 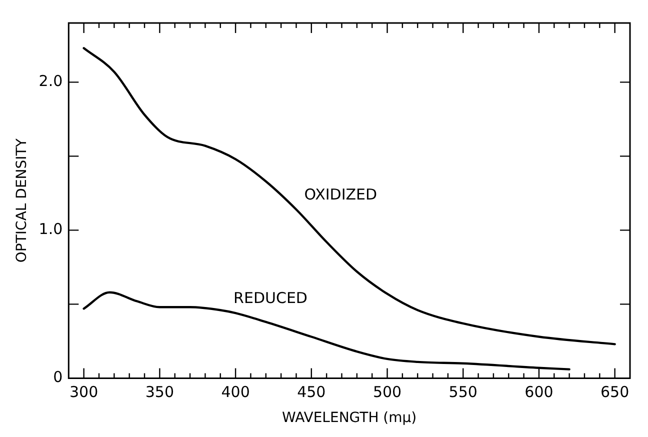 I want to click on x-tick-label: 350, so click(x=159, y=392).